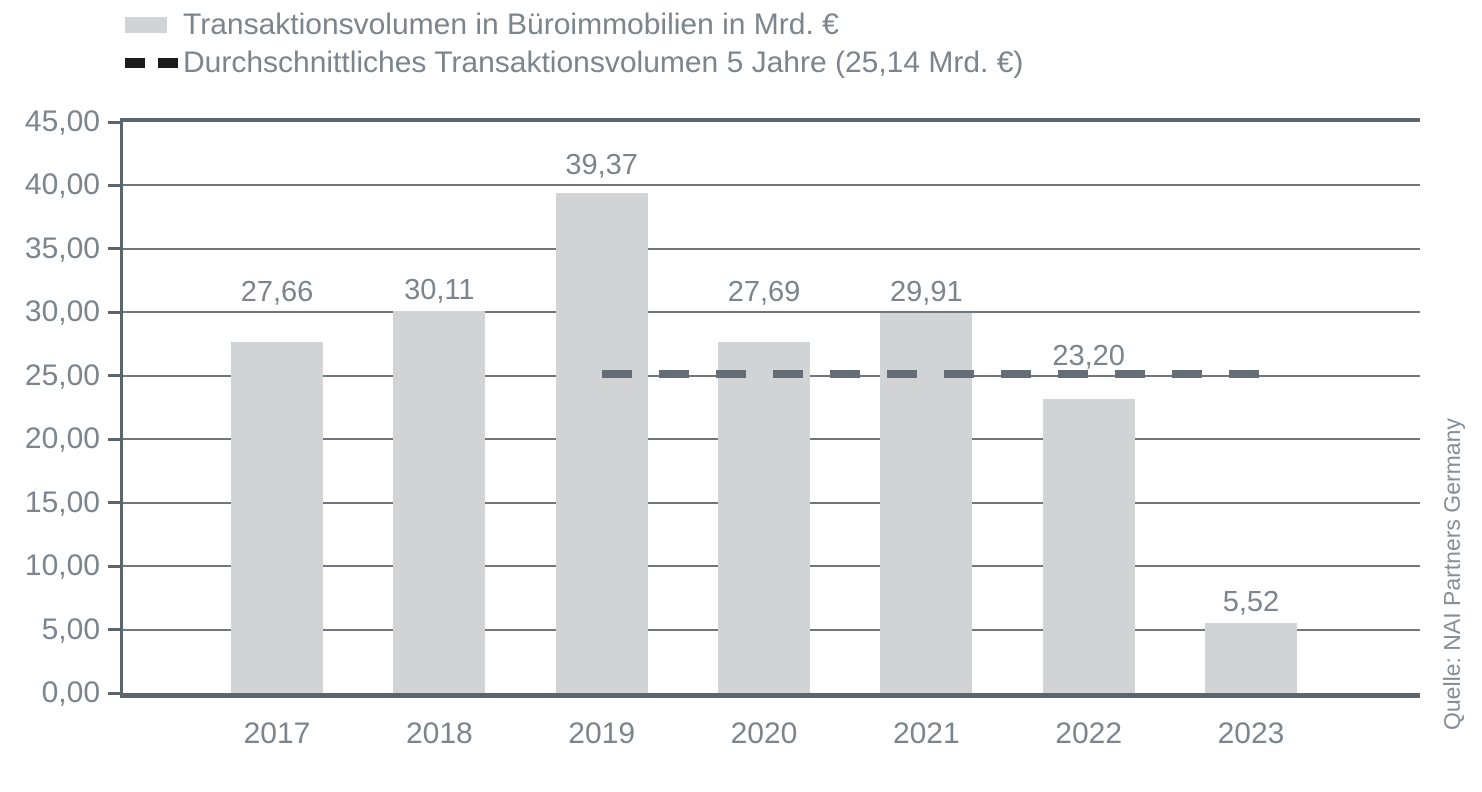 This screenshot has height=792, width=1482. I want to click on bar-2023, so click(1250, 657).